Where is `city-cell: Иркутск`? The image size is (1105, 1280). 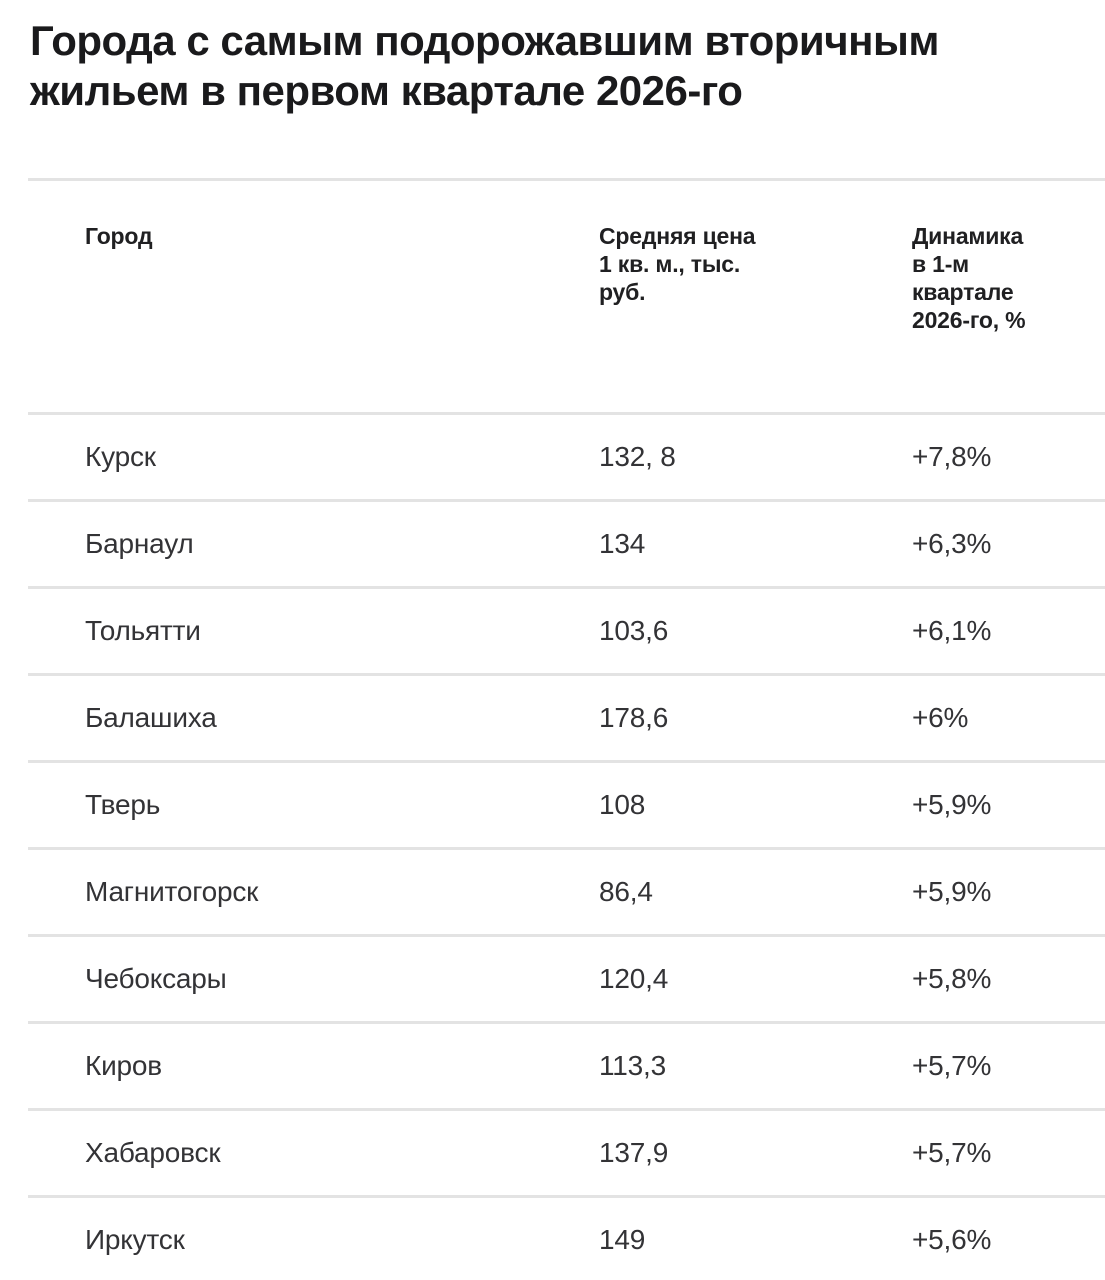
city-cell: Иркутск is located at coordinates (135, 1239).